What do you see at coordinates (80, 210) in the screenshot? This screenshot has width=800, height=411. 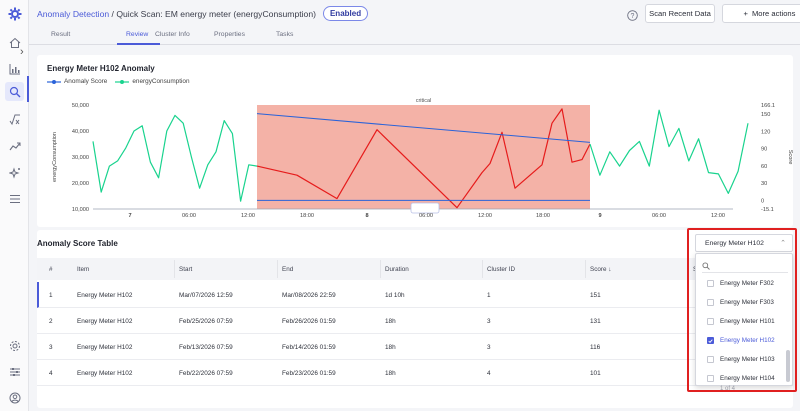 I see `y-tick-label: 10,000` at bounding box center [80, 210].